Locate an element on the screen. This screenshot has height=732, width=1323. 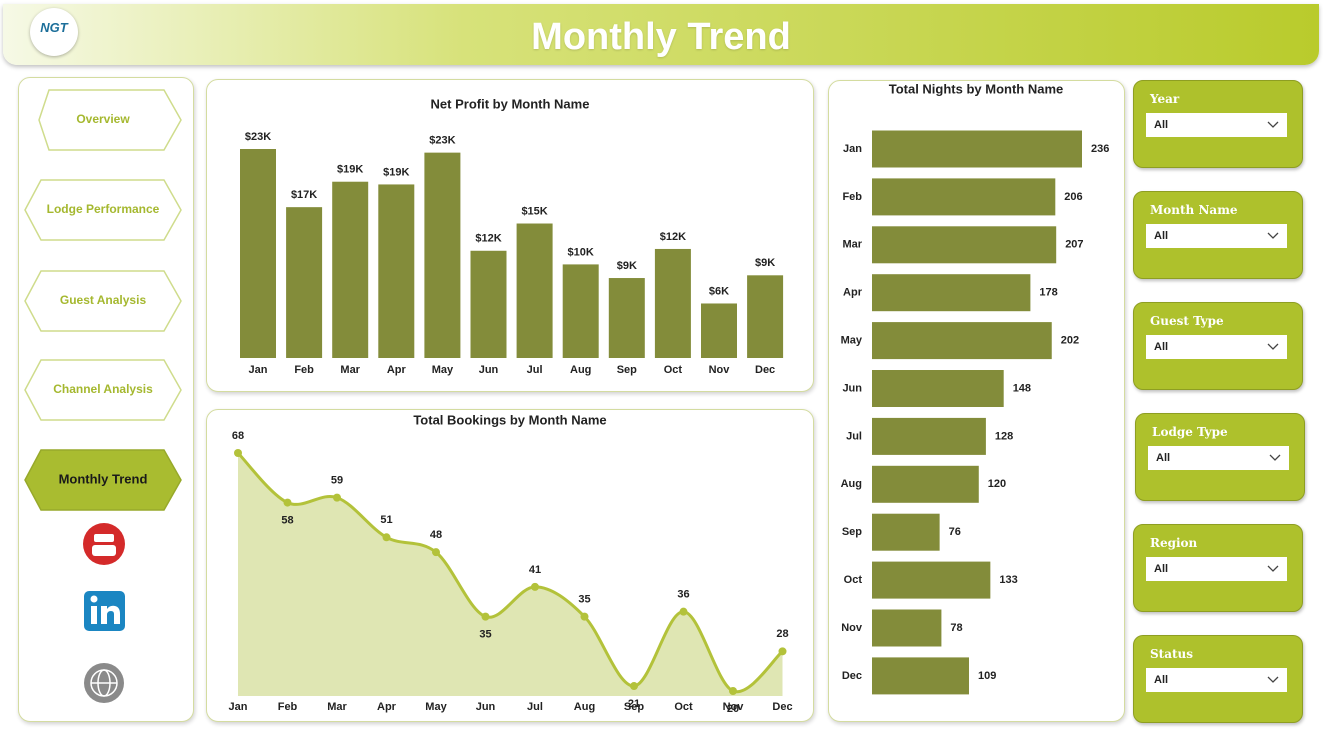
filter: Lodge Type All is located at coordinates (1220, 457).